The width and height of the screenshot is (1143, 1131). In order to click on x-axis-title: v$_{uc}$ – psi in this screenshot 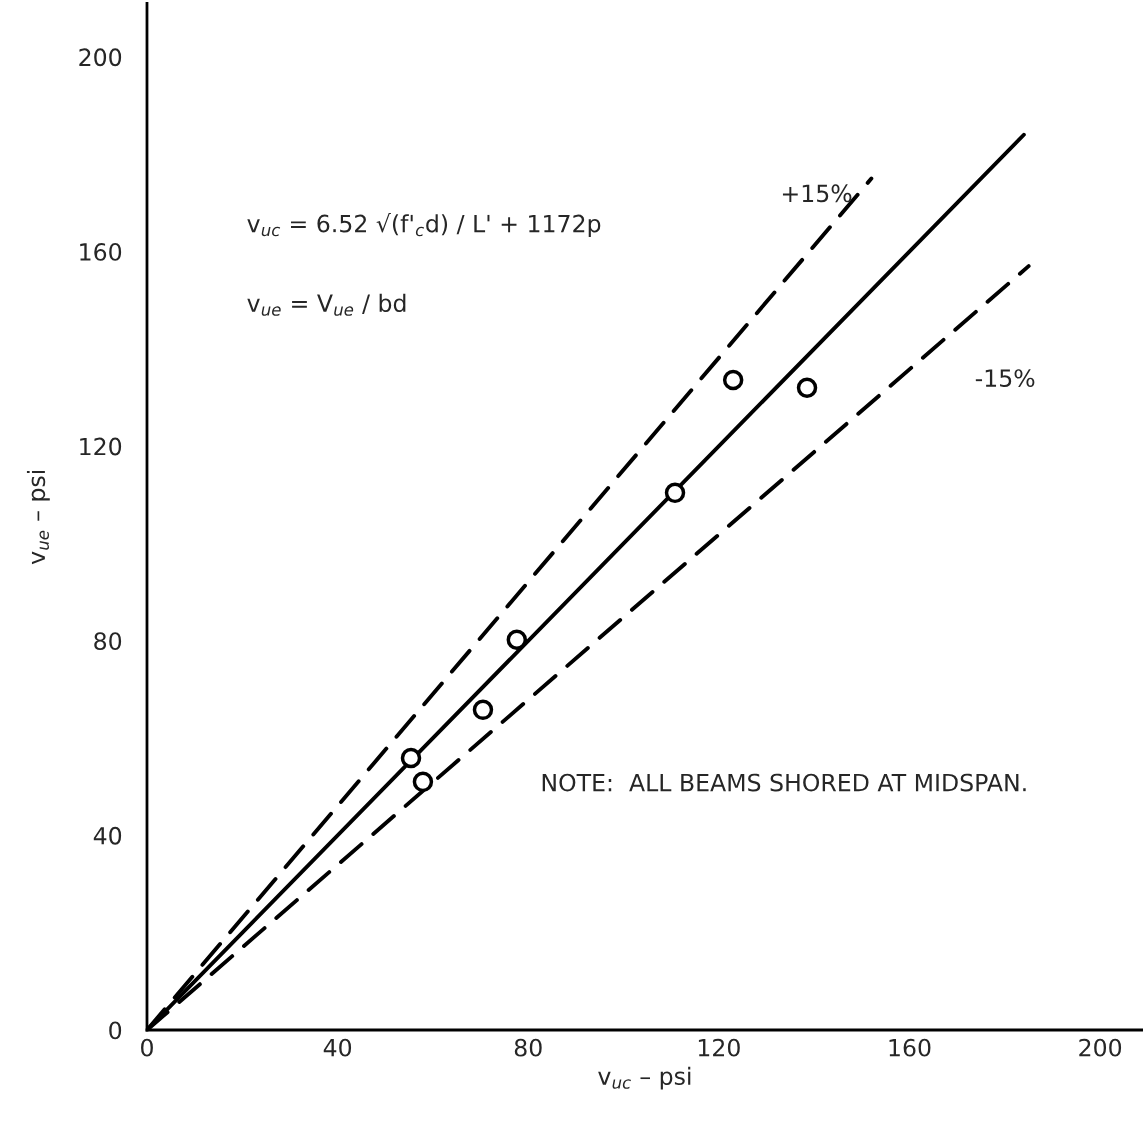, I will do `click(644, 1078)`.